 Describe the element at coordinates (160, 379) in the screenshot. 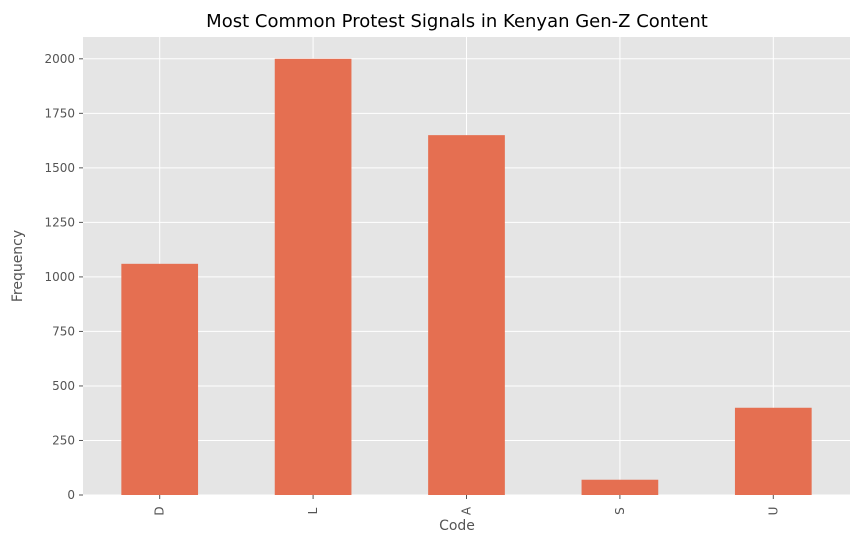

I see `bar-d` at that location.